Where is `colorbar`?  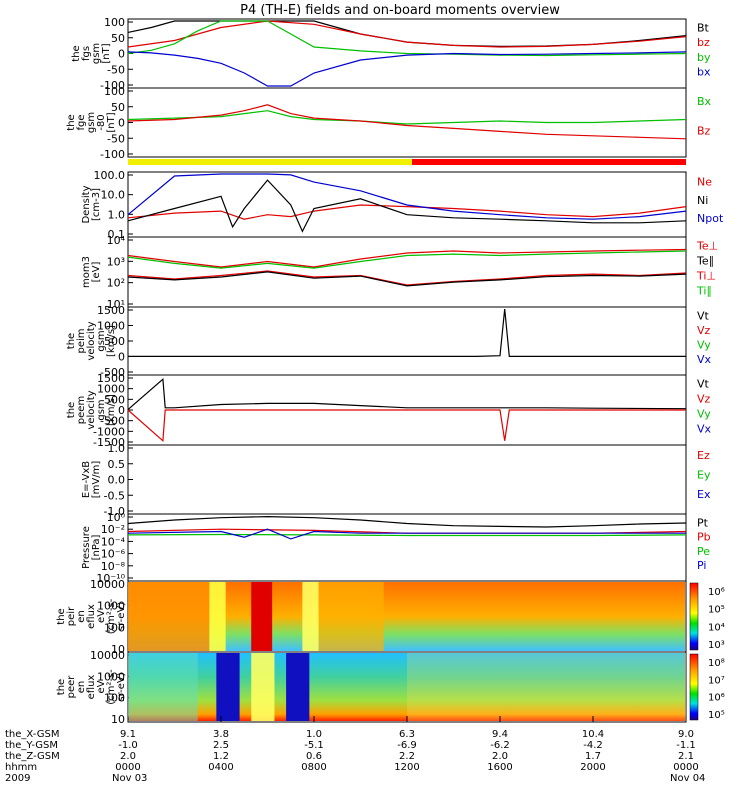 colorbar is located at coordinates (694, 687).